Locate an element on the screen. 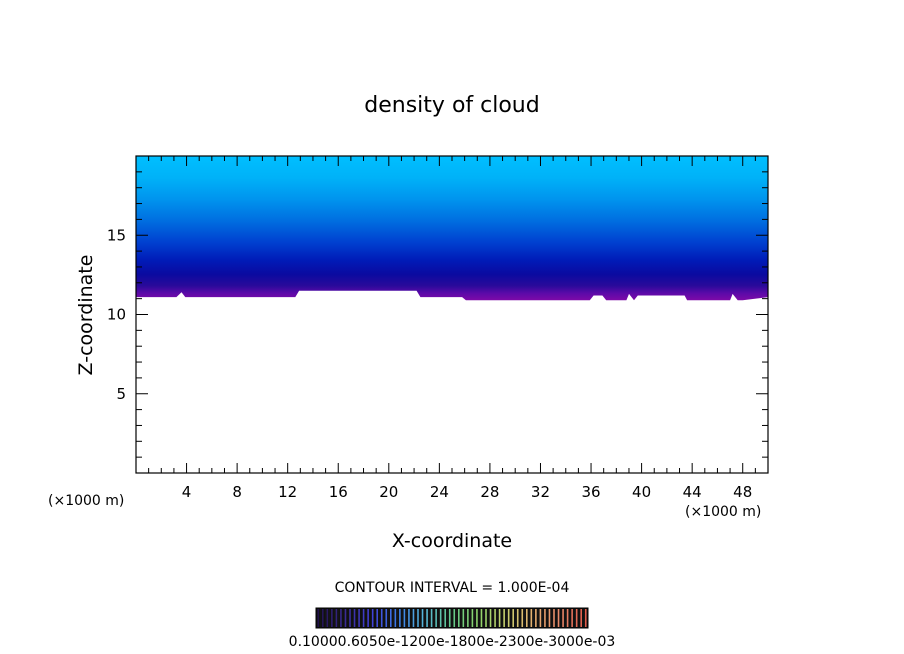  x-tick-label: 44 is located at coordinates (692, 492).